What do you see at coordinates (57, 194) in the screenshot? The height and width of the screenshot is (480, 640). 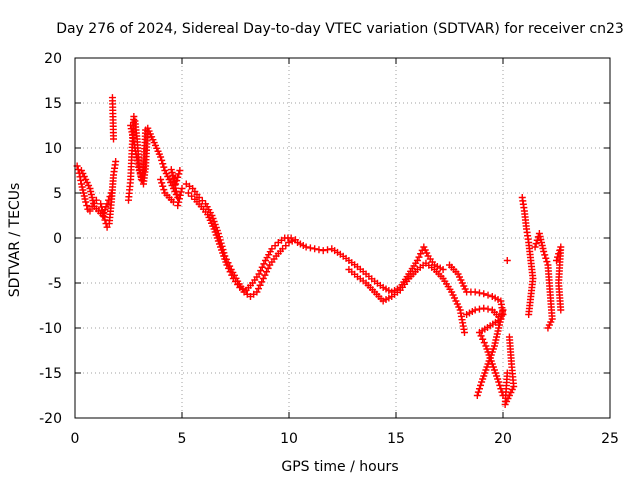 I see `y-tick-label: 5` at bounding box center [57, 194].